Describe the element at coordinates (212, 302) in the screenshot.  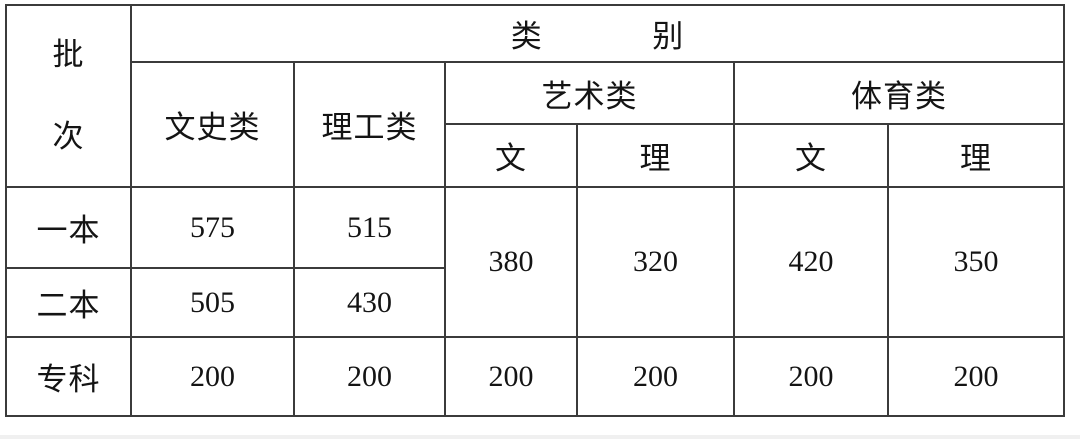
I see `cell-erben-wenshi: 505` at that location.